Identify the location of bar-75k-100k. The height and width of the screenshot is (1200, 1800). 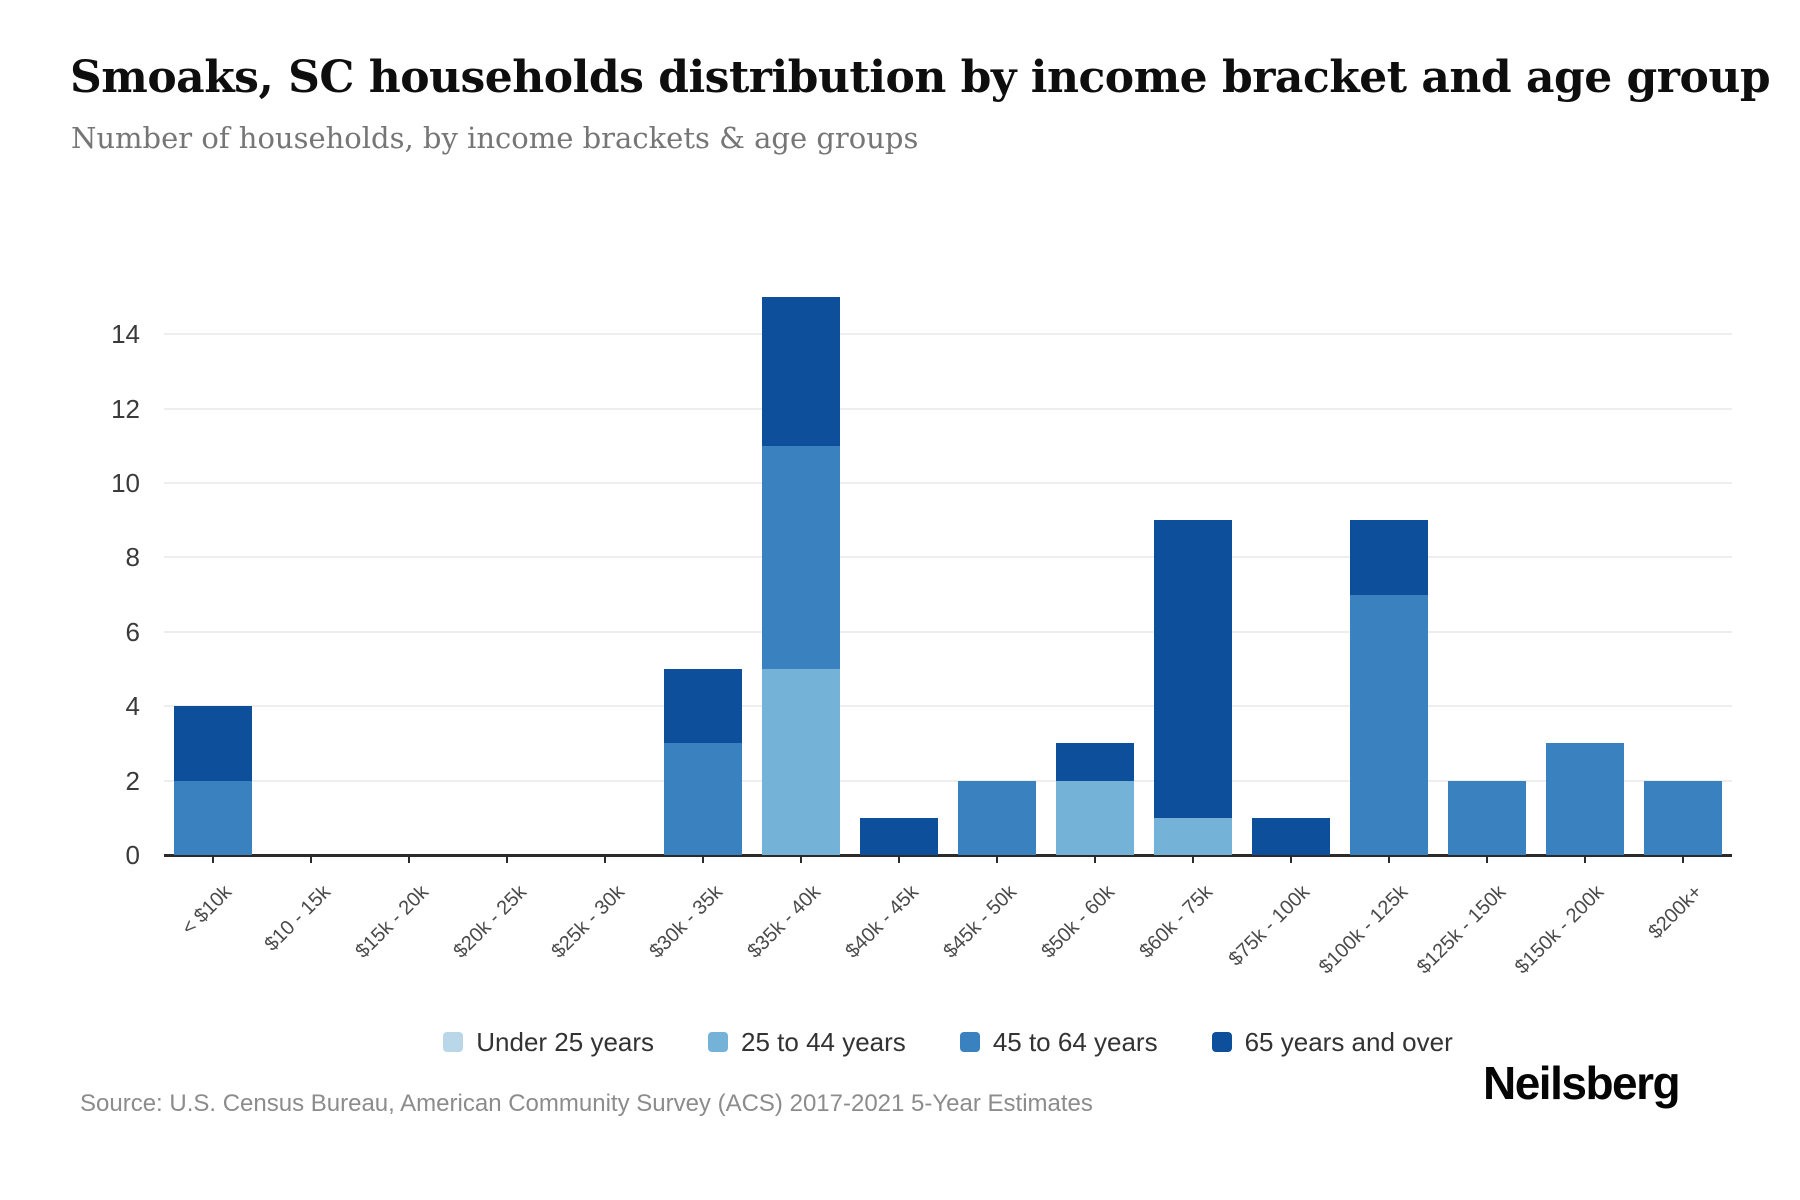
(1291, 836).